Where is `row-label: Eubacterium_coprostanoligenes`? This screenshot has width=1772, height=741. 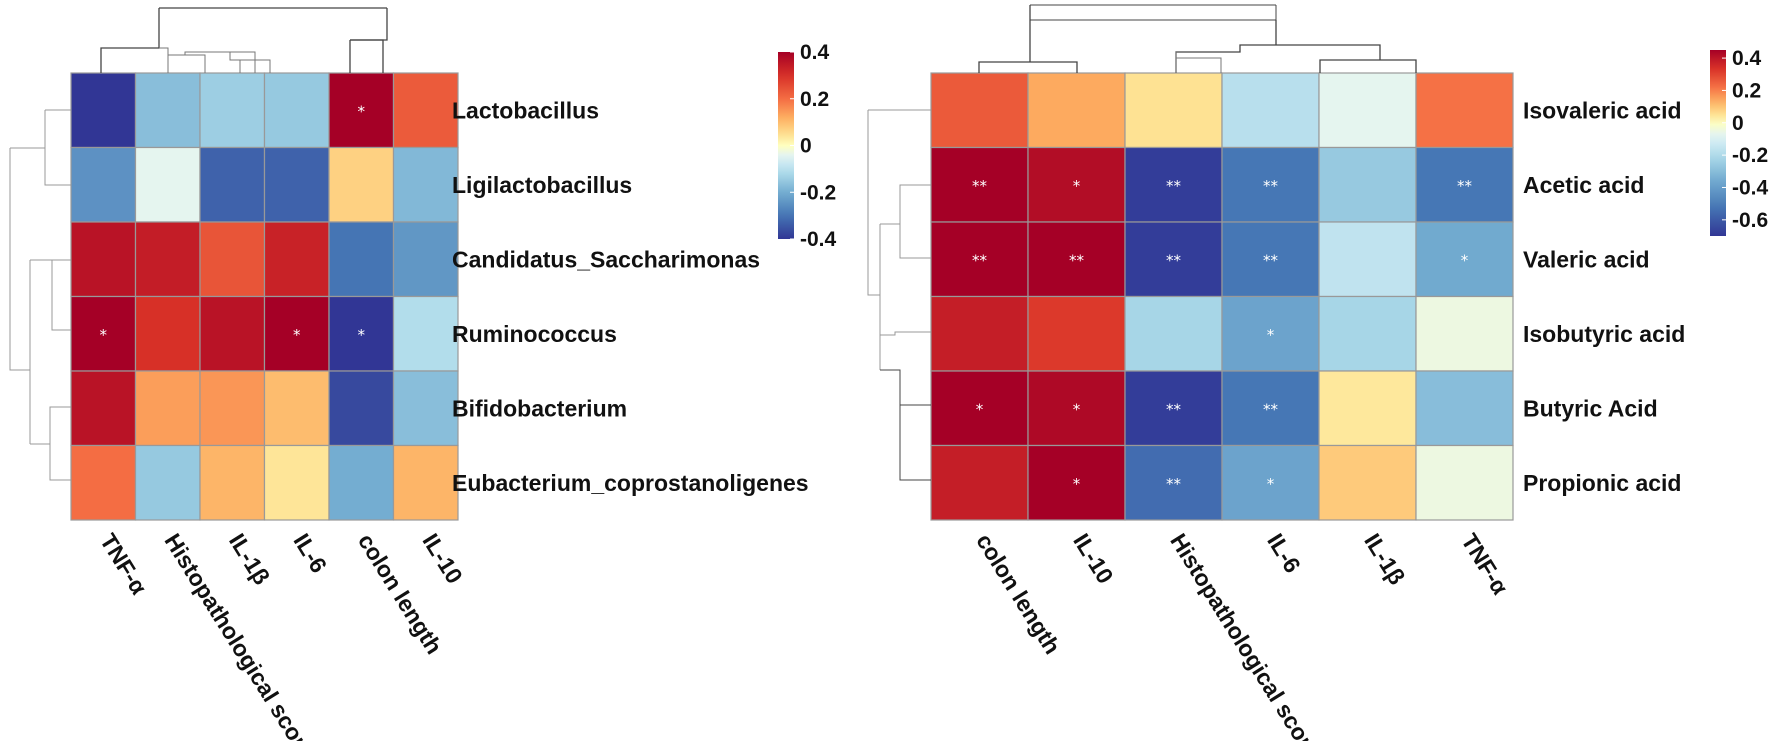 row-label: Eubacterium_coprostanoligenes is located at coordinates (630, 483).